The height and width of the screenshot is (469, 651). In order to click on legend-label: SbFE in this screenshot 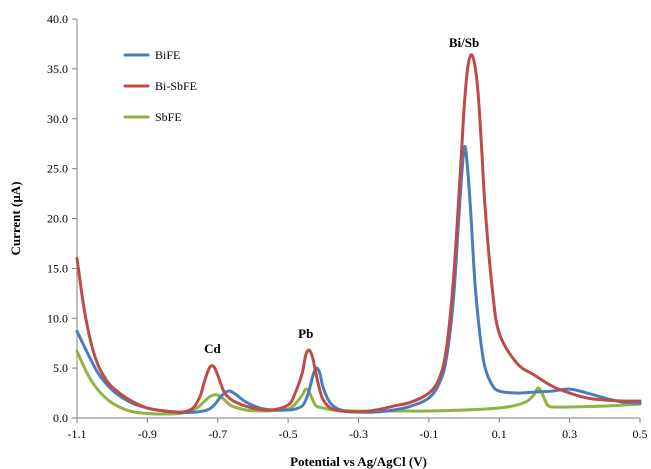, I will do `click(168, 117)`.